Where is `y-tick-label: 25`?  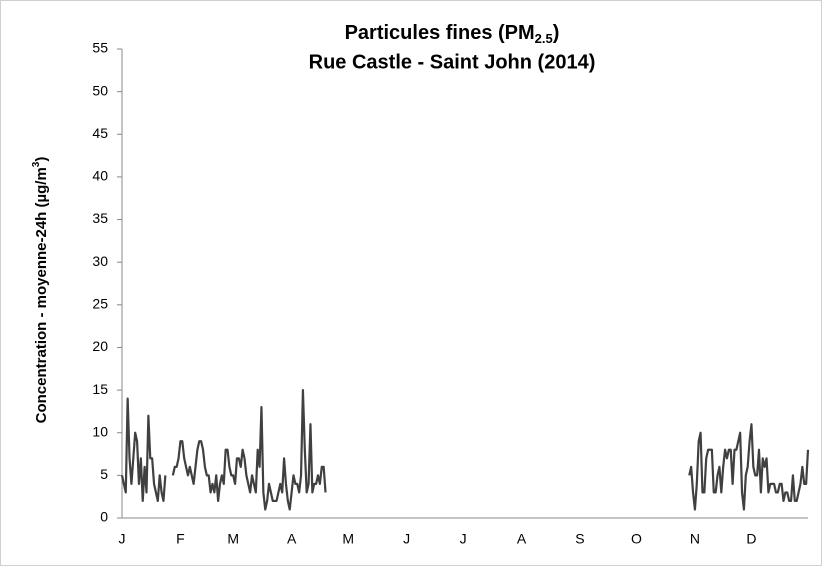
y-tick-label: 25 is located at coordinates (100, 304).